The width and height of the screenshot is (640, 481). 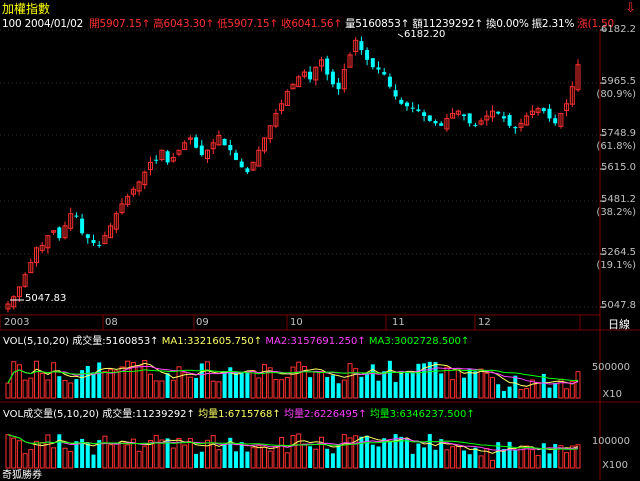 I want to click on info-amount: 額11239292↑, so click(x=447, y=24).